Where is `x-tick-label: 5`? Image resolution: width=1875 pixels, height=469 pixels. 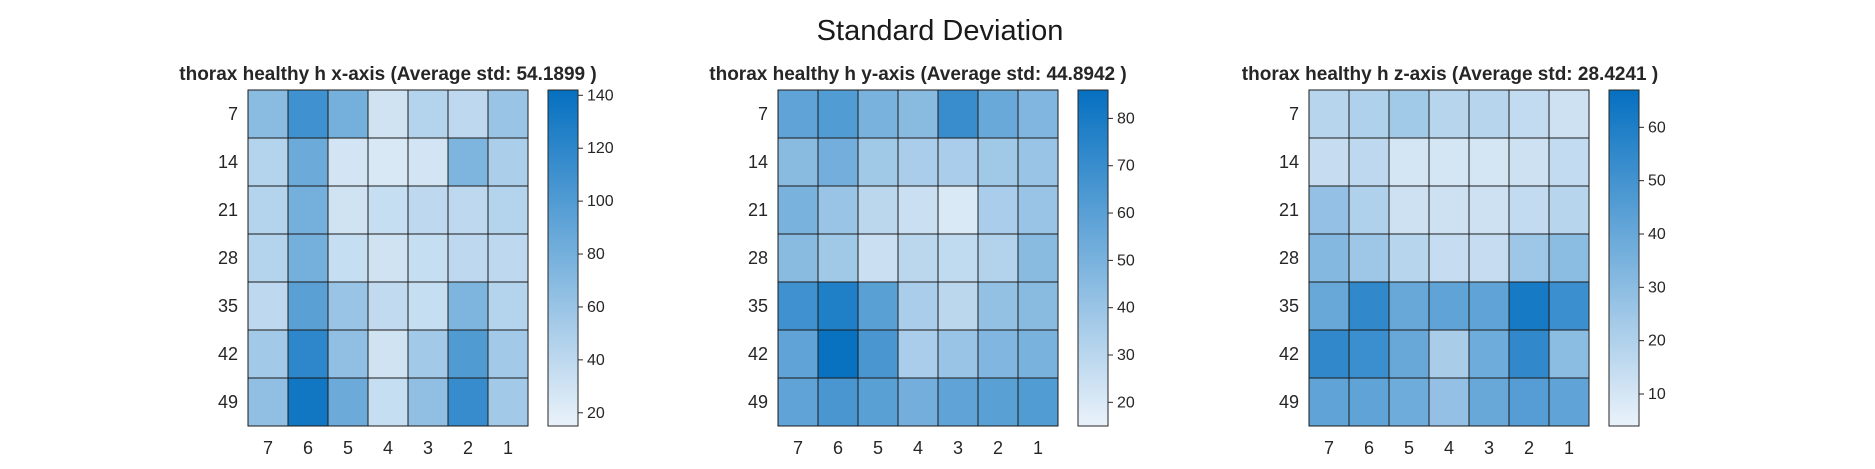 x-tick-label: 5 is located at coordinates (1409, 448).